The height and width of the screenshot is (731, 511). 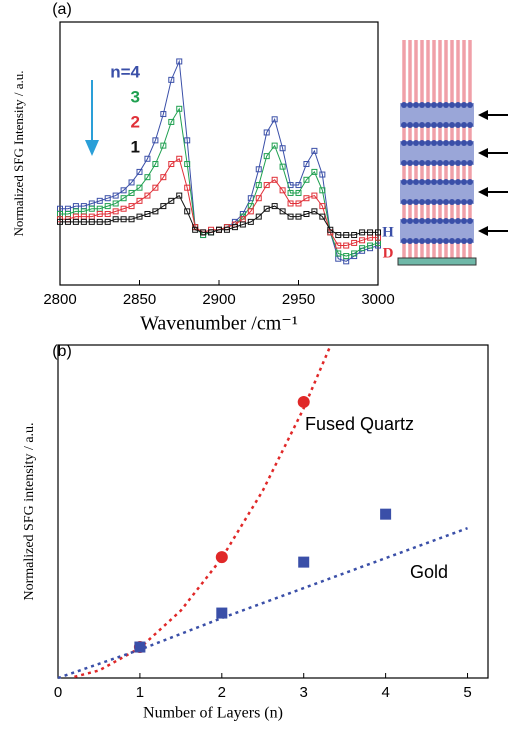 What do you see at coordinates (135, 146) in the screenshot?
I see `legend-entry: 1` at bounding box center [135, 146].